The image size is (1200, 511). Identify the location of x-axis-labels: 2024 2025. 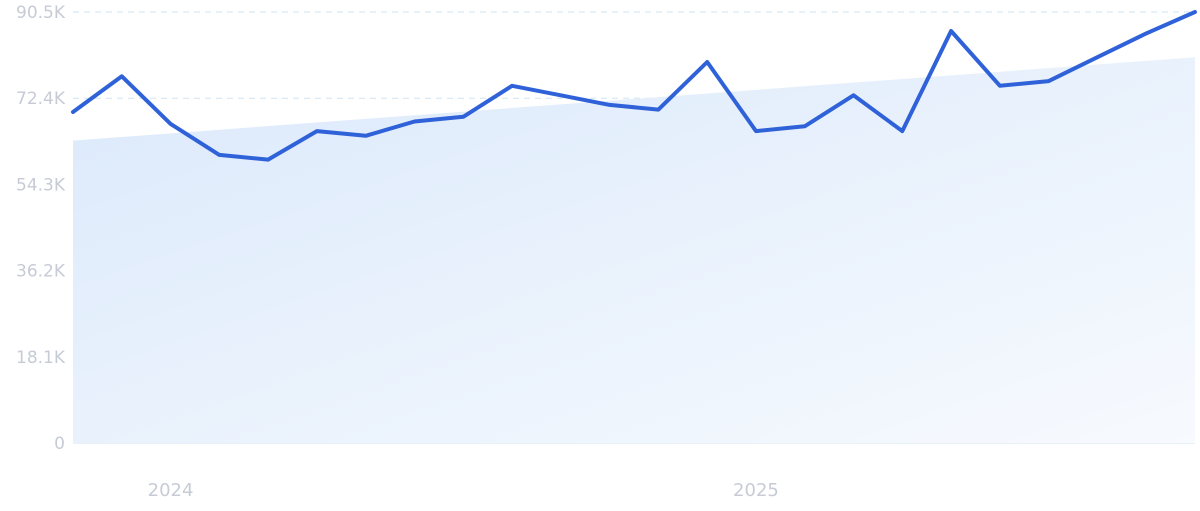
(463, 490).